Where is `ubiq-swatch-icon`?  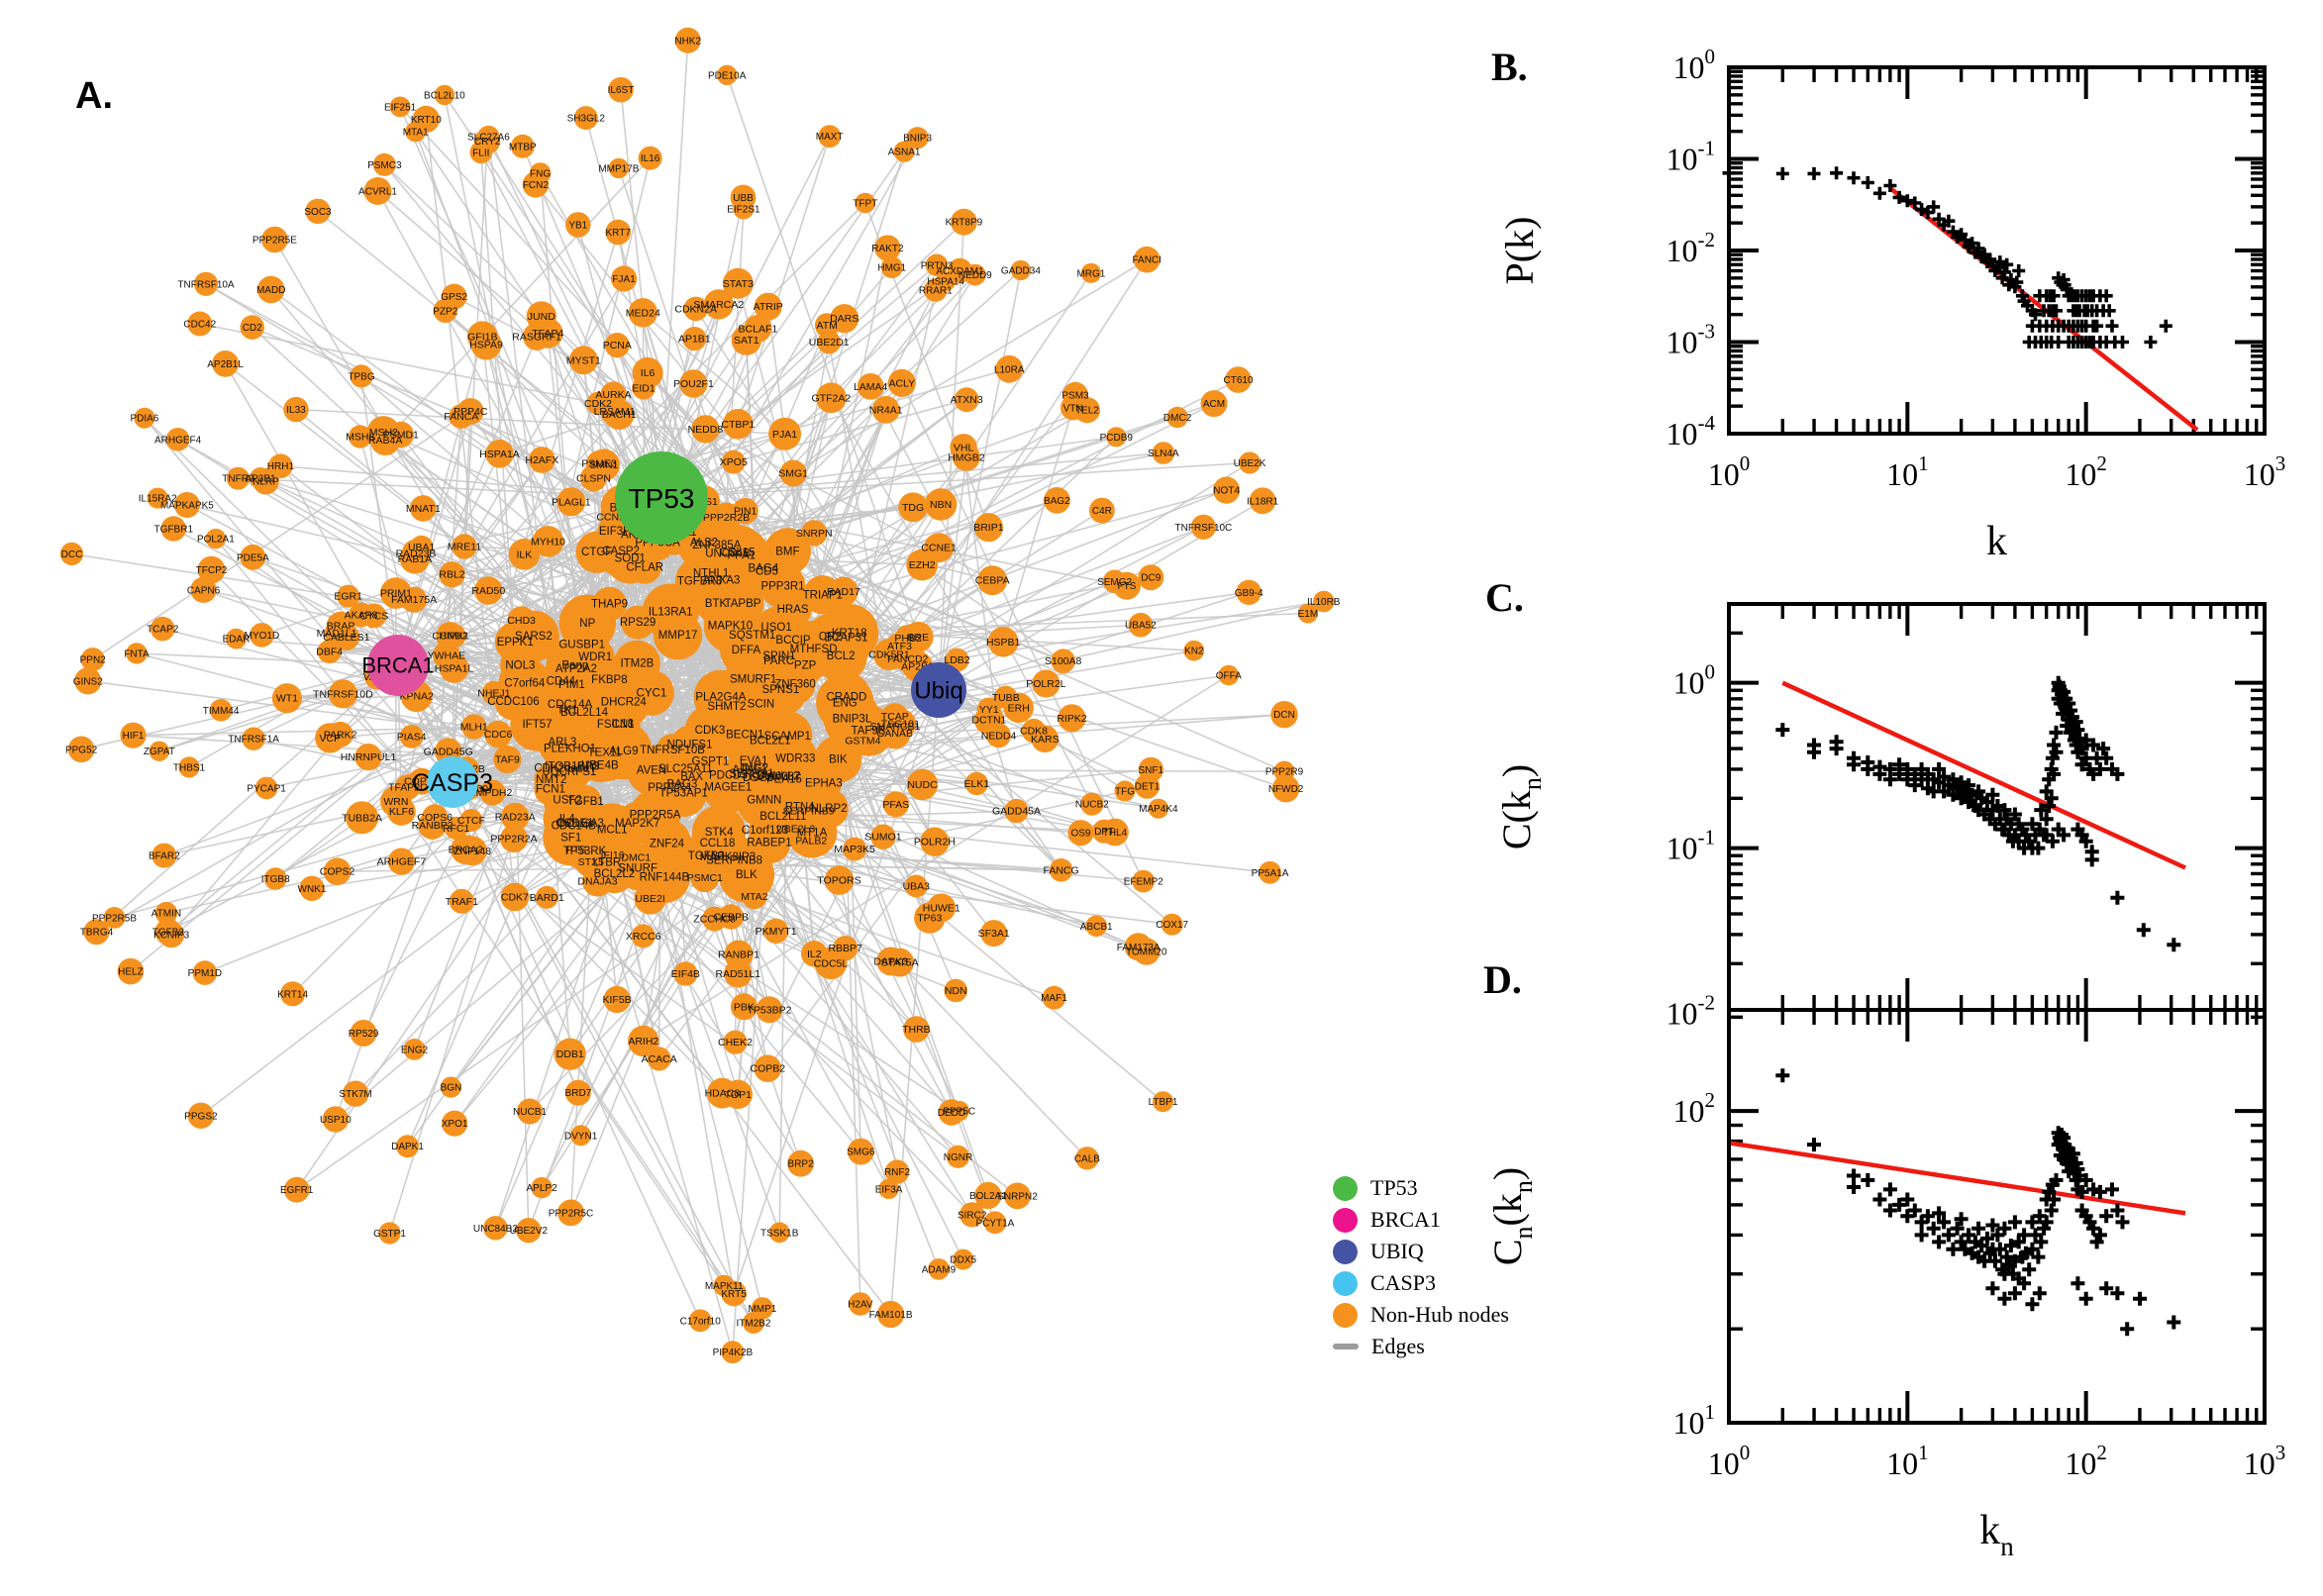
ubiq-swatch-icon is located at coordinates (1345, 1251).